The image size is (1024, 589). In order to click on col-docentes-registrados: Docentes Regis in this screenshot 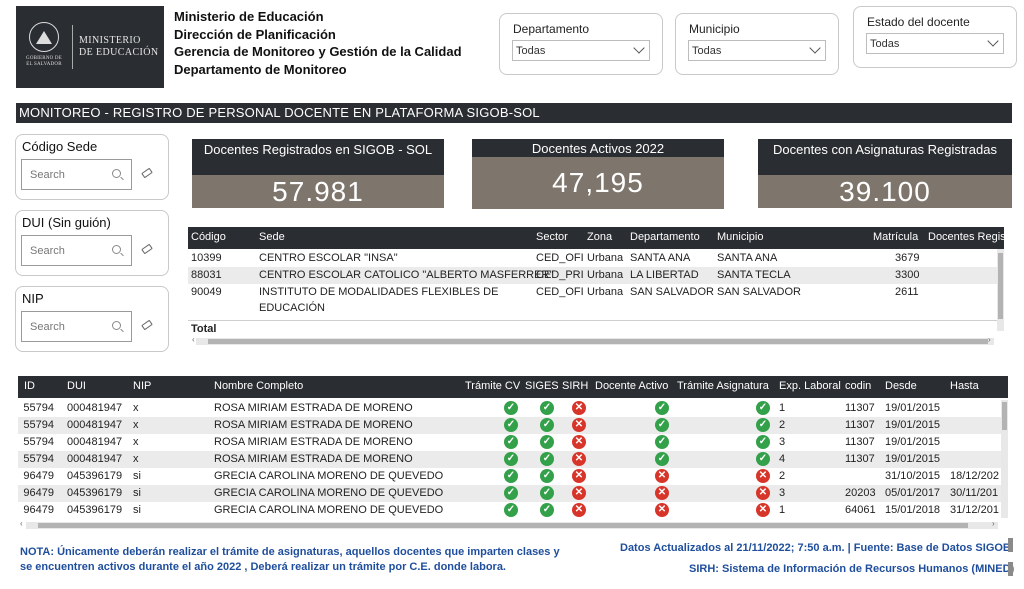, I will do `click(967, 237)`.